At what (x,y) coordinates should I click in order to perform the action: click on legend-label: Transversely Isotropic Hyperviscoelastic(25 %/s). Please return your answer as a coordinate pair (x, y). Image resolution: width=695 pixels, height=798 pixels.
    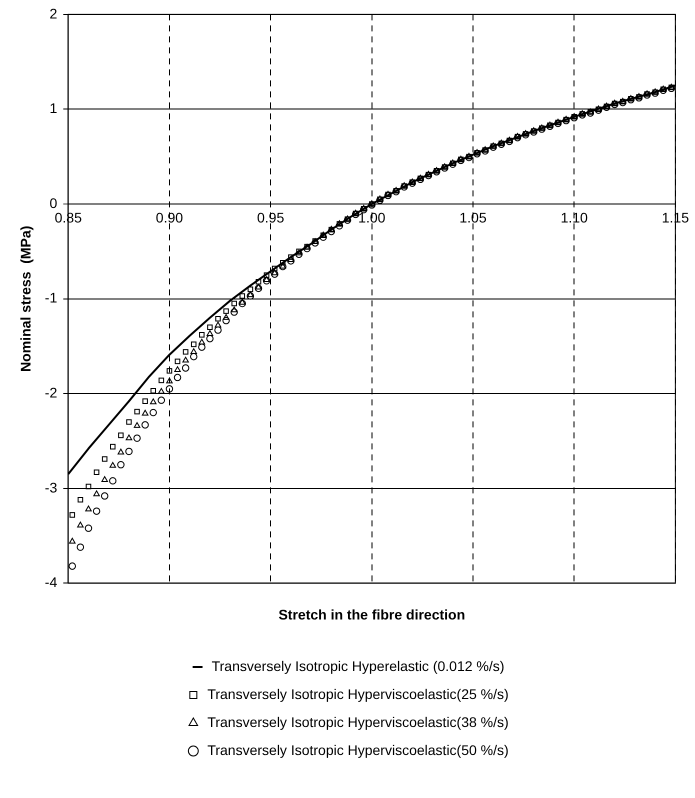
    Looking at the image, I should click on (358, 694).